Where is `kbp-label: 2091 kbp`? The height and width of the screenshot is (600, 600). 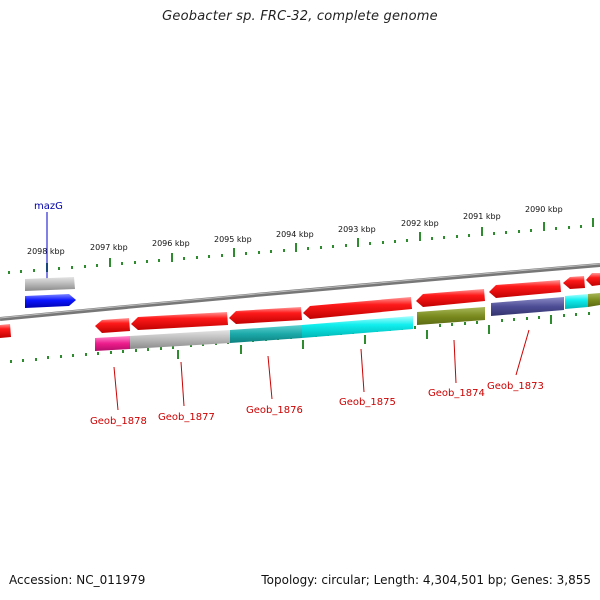
kbp-label: 2091 kbp is located at coordinates (482, 216).